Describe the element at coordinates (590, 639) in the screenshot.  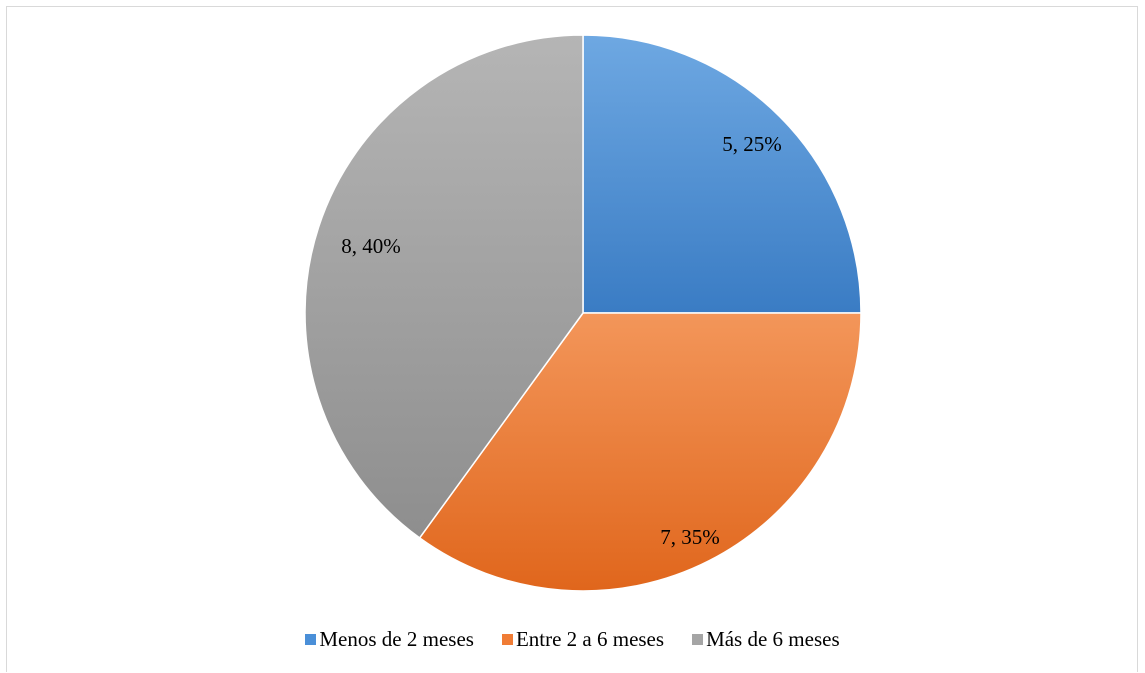
I see `legend-label: Entre 2 a 6 meses` at that location.